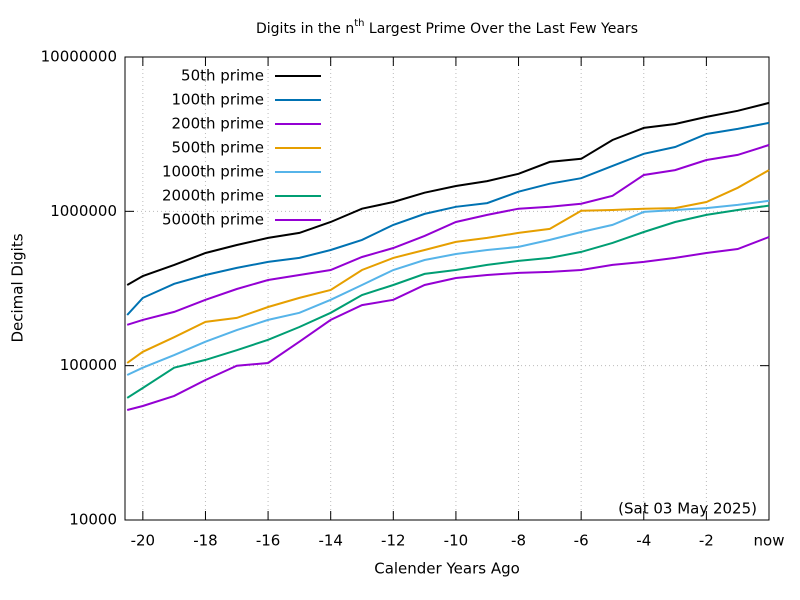  What do you see at coordinates (687, 509) in the screenshot?
I see `annotation: (Sat 03 May 2025)` at bounding box center [687, 509].